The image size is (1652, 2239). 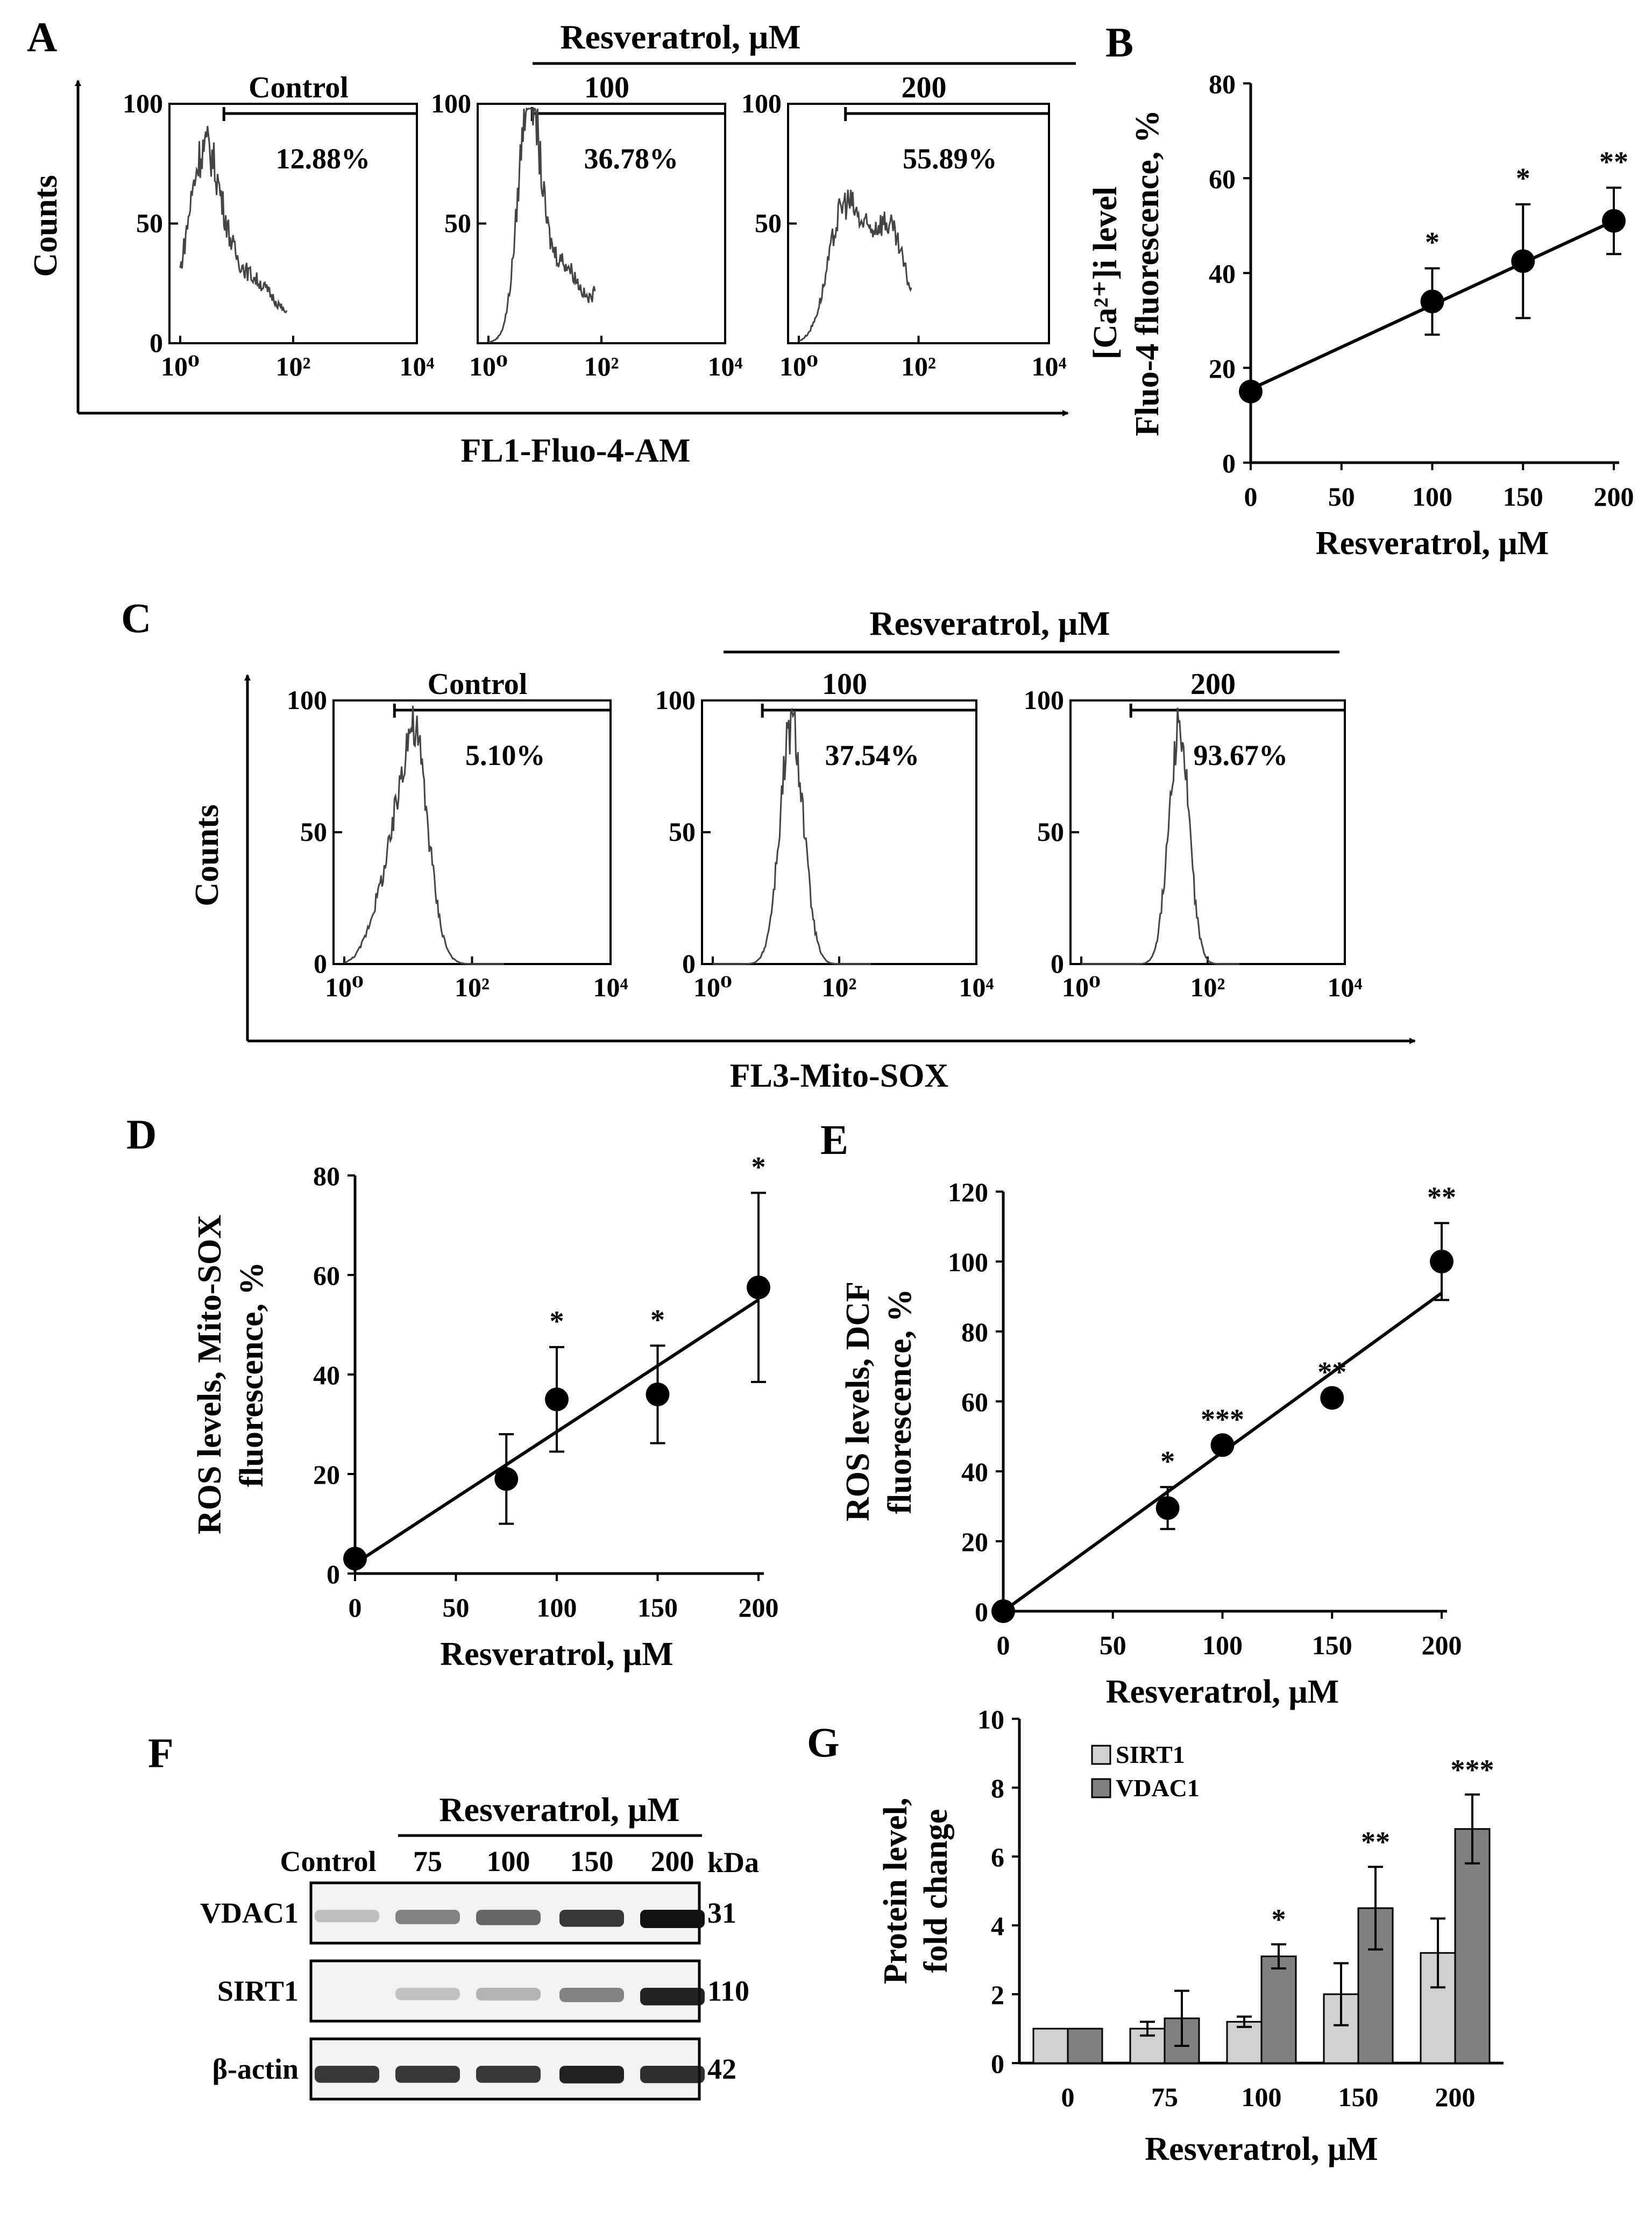 I want to click on blot-row-label: β-actin, so click(x=255, y=2069).